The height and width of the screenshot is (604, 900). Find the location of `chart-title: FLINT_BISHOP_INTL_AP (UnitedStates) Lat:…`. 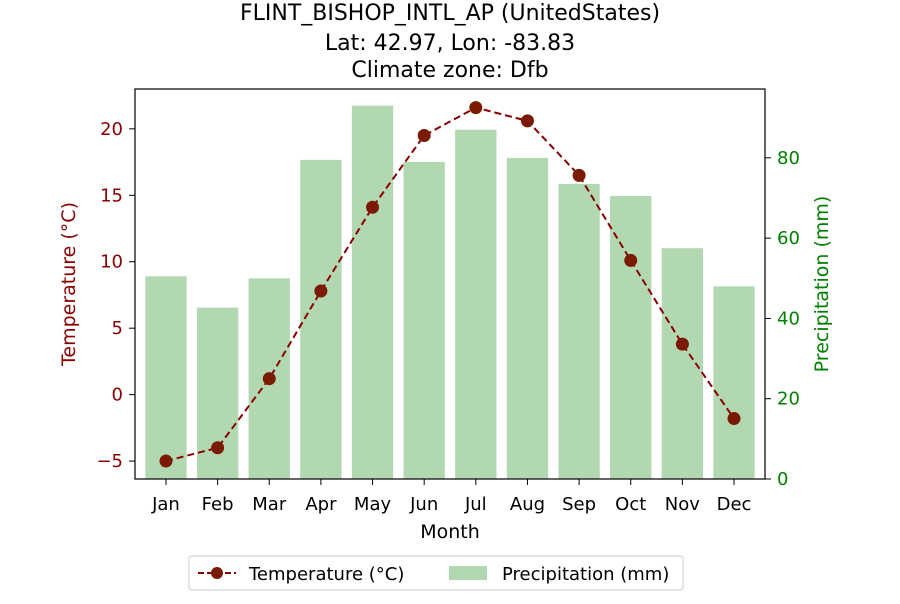

chart-title: FLINT_BISHOP_INTL_AP (UnitedStates) Lat:… is located at coordinates (450, 42).